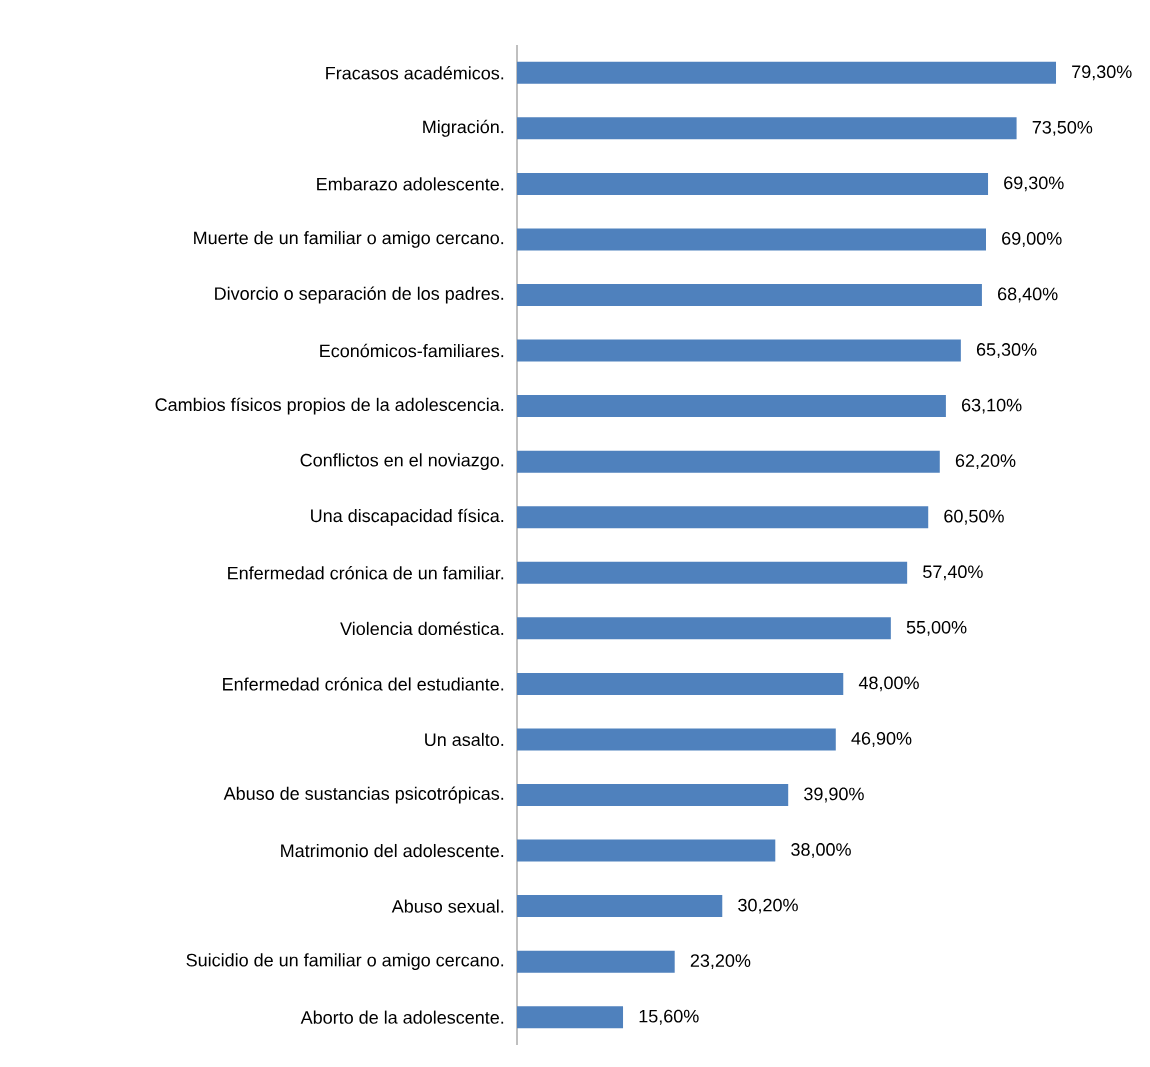 This screenshot has height=1067, width=1150. Describe the element at coordinates (1028, 295) in the screenshot. I see `data-label: 68,40%` at that location.